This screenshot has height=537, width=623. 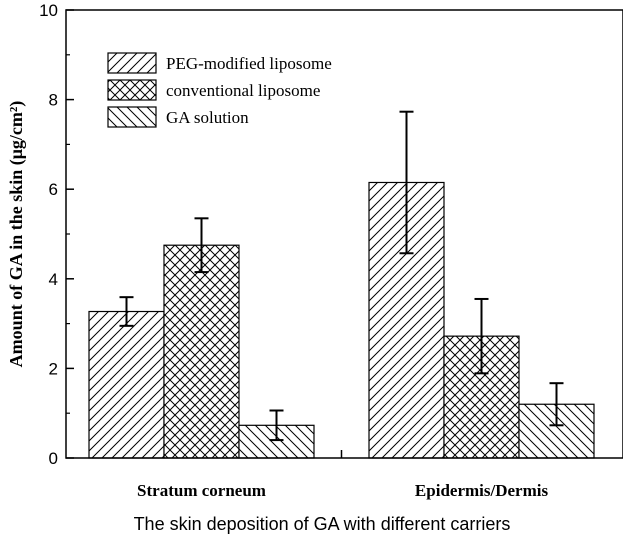 I want to click on y-tick-label: 10, so click(x=48, y=10).